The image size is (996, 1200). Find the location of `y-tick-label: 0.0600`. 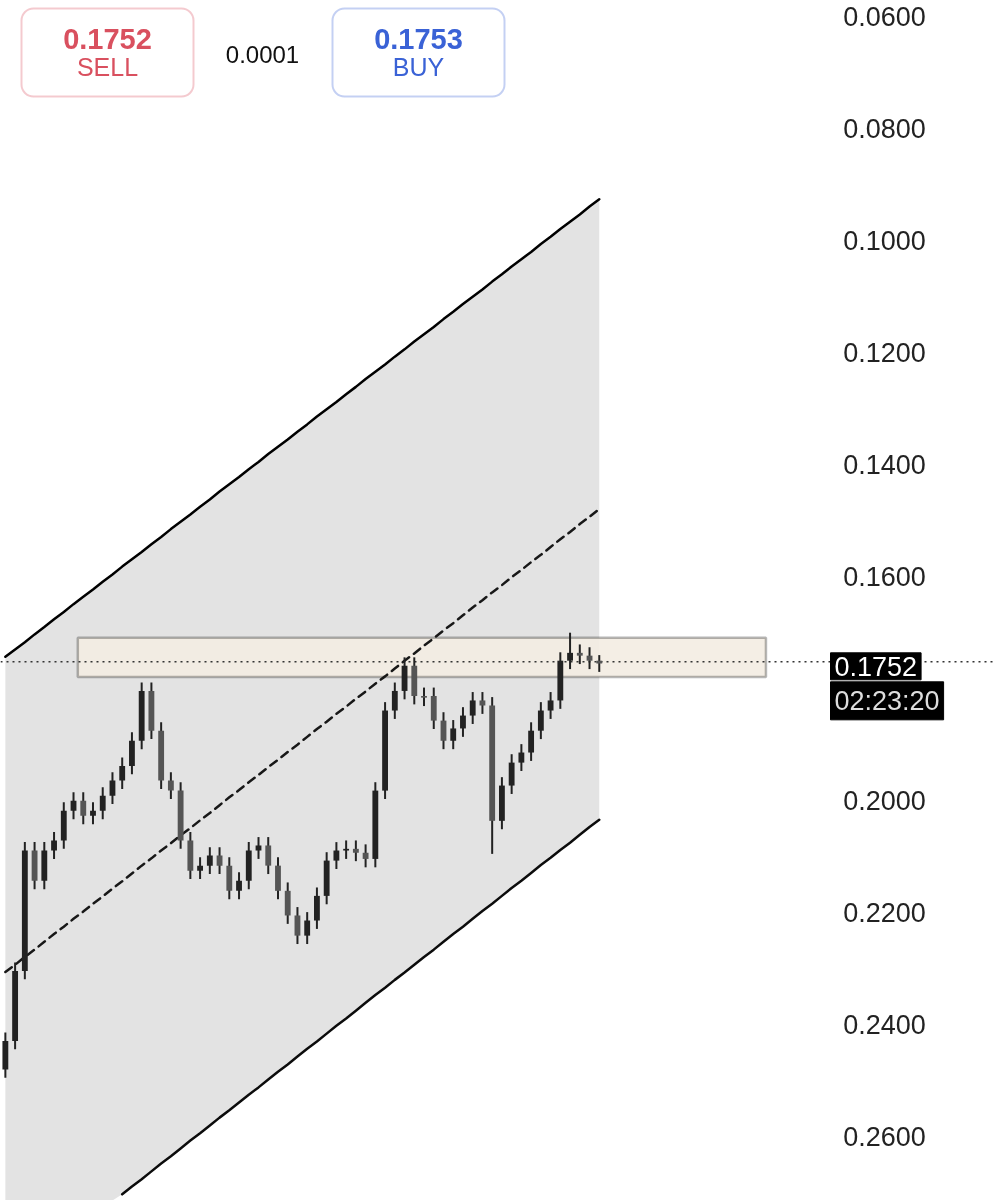

y-tick-label: 0.0600 is located at coordinates (884, 17).